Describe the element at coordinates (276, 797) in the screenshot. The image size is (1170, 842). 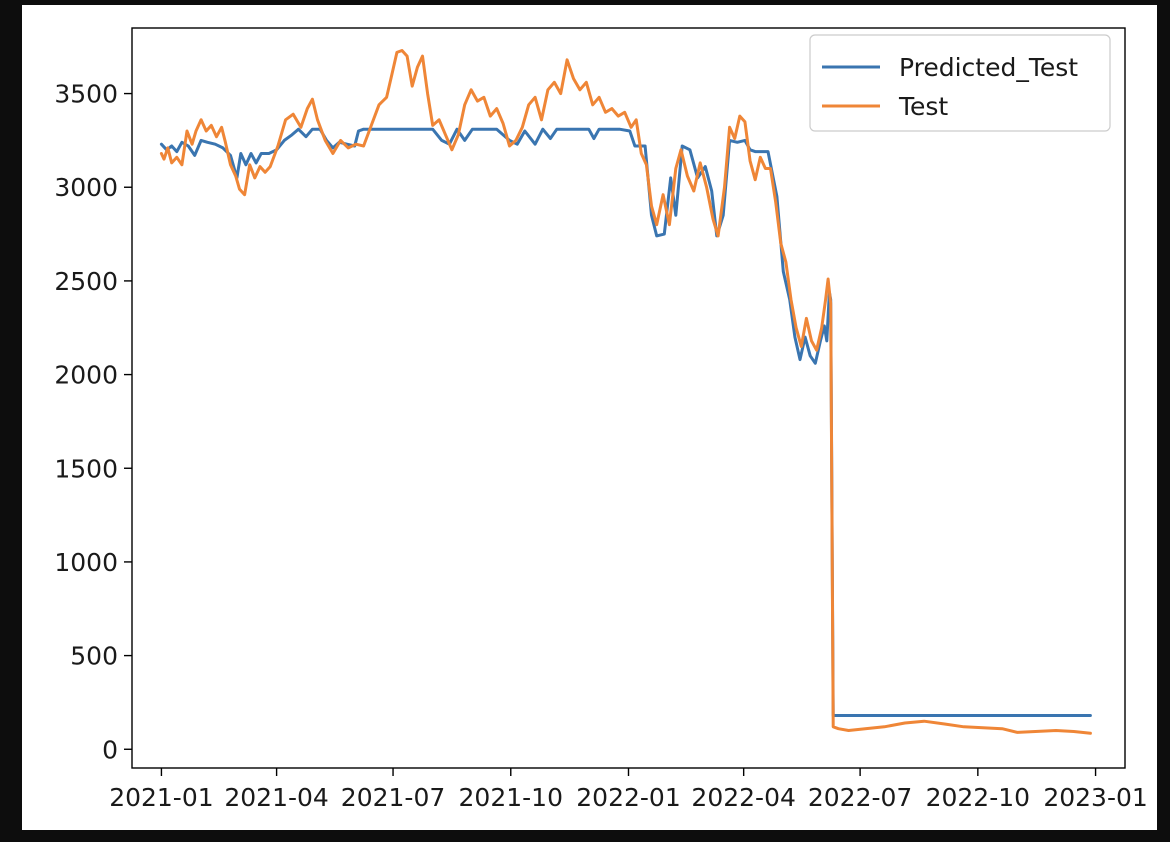
I see `x-tick-label: 2021-04` at that location.